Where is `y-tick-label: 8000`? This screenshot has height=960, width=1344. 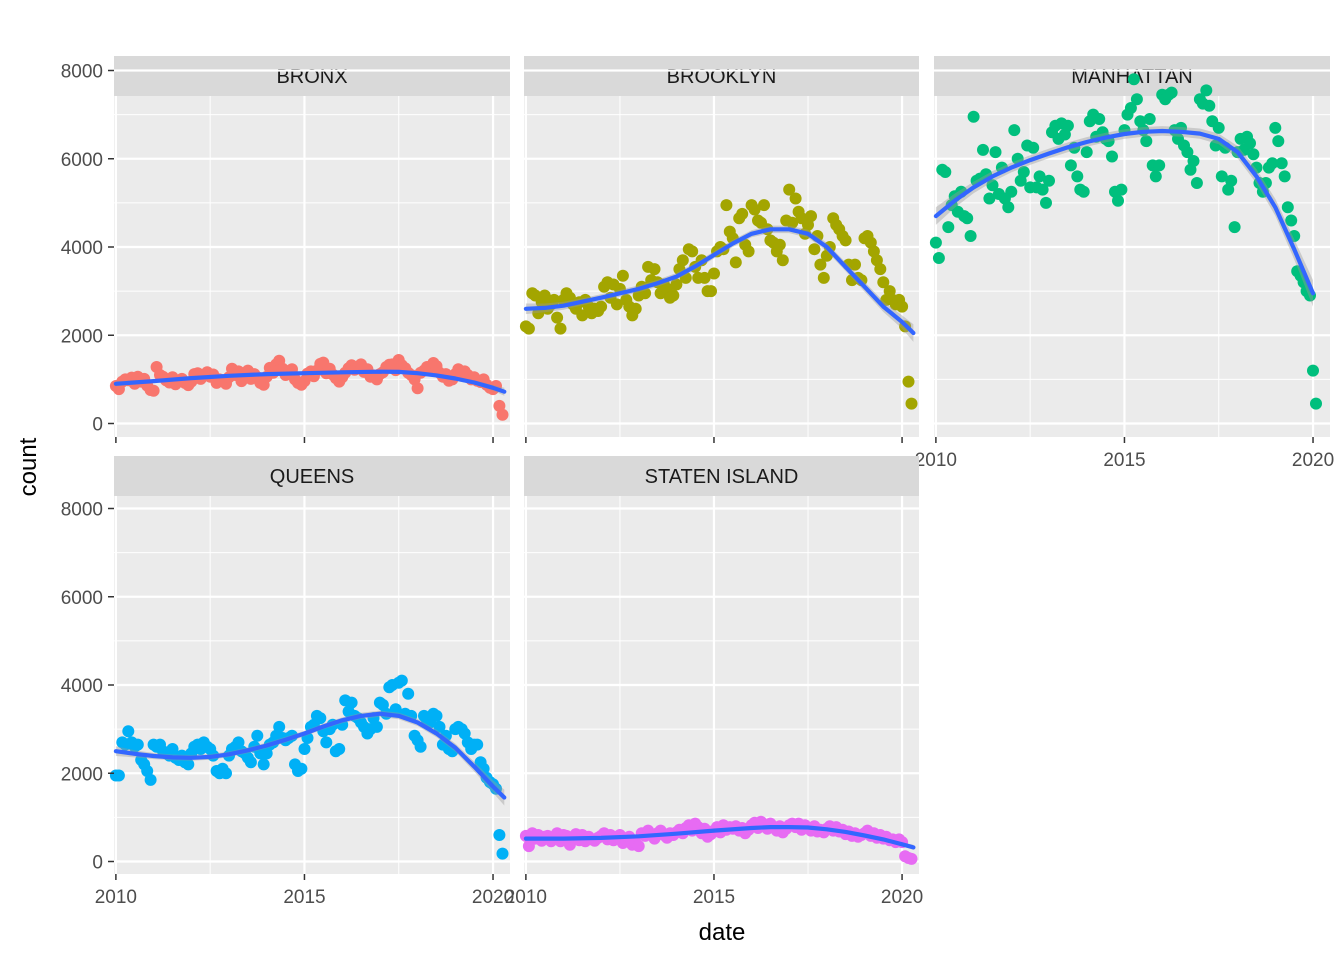
y-tick-label: 8000 is located at coordinates (82, 510).